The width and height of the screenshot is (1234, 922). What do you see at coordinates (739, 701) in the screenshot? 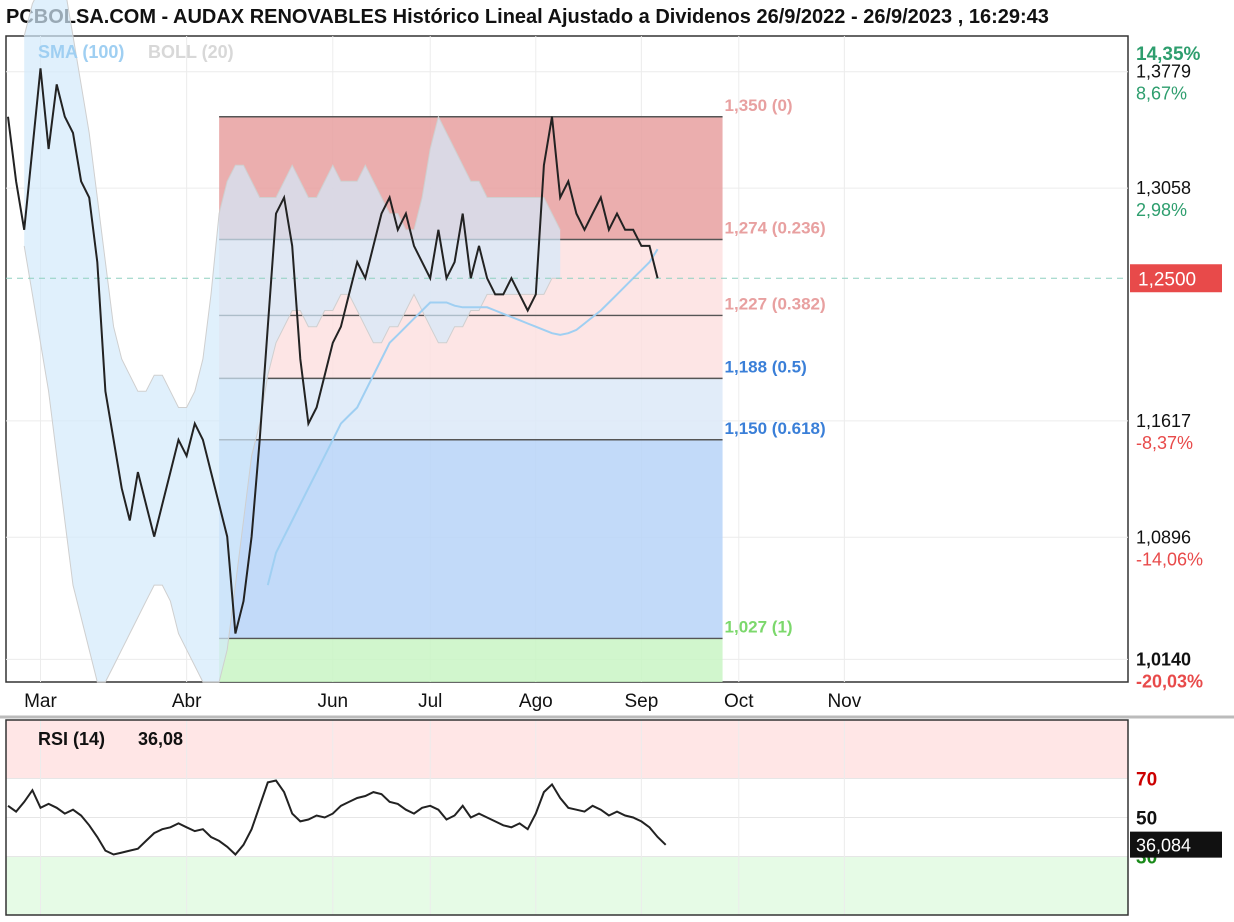
I see `month-label: Oct` at bounding box center [739, 701].